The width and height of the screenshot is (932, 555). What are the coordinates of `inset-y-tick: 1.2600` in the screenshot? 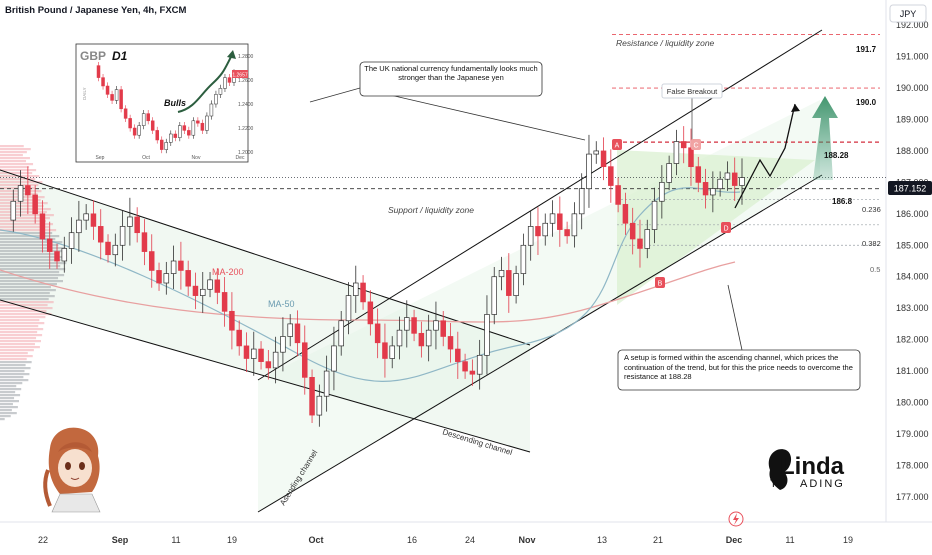 It's located at (246, 81).